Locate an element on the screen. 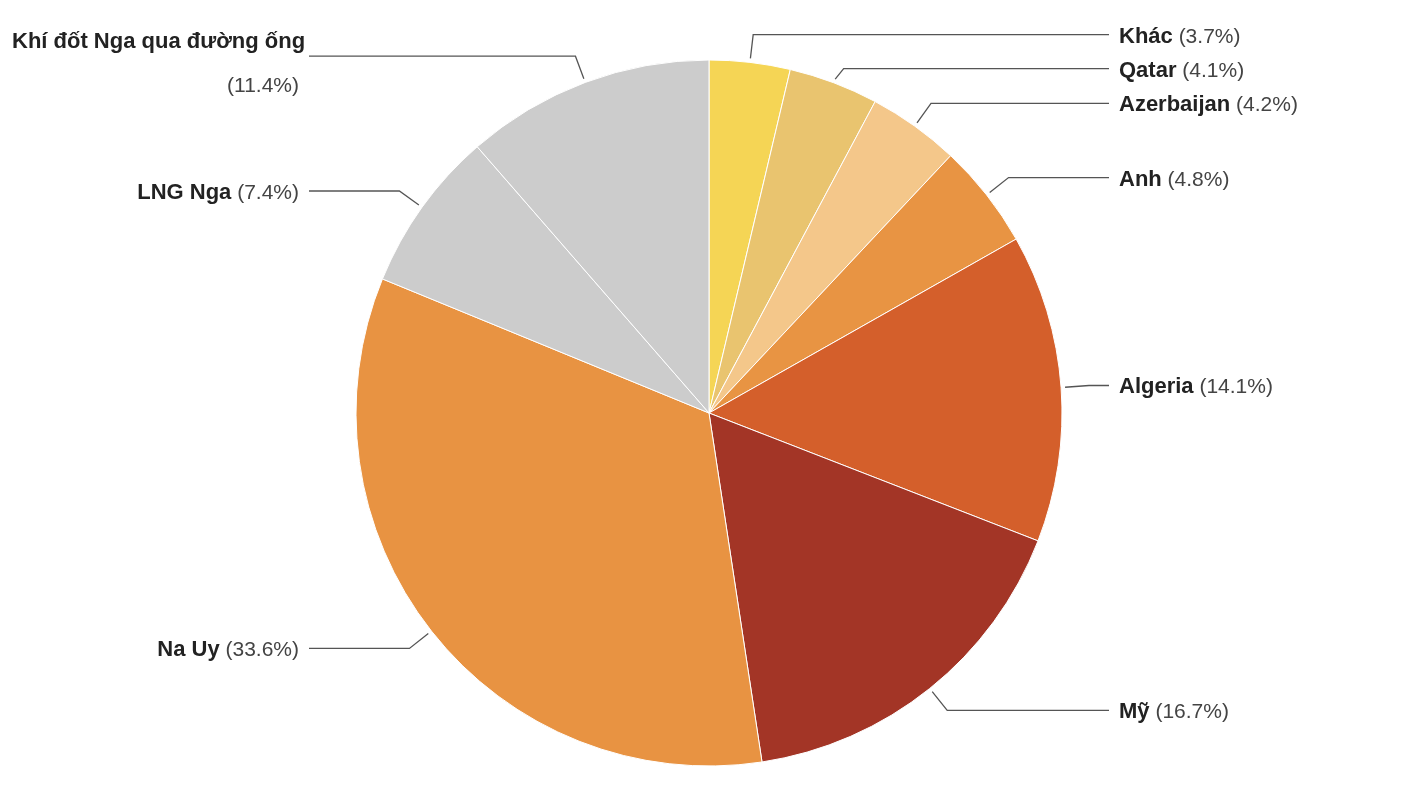 This screenshot has width=1428, height=806. slice-label: Algeria is located at coordinates (1157, 386).